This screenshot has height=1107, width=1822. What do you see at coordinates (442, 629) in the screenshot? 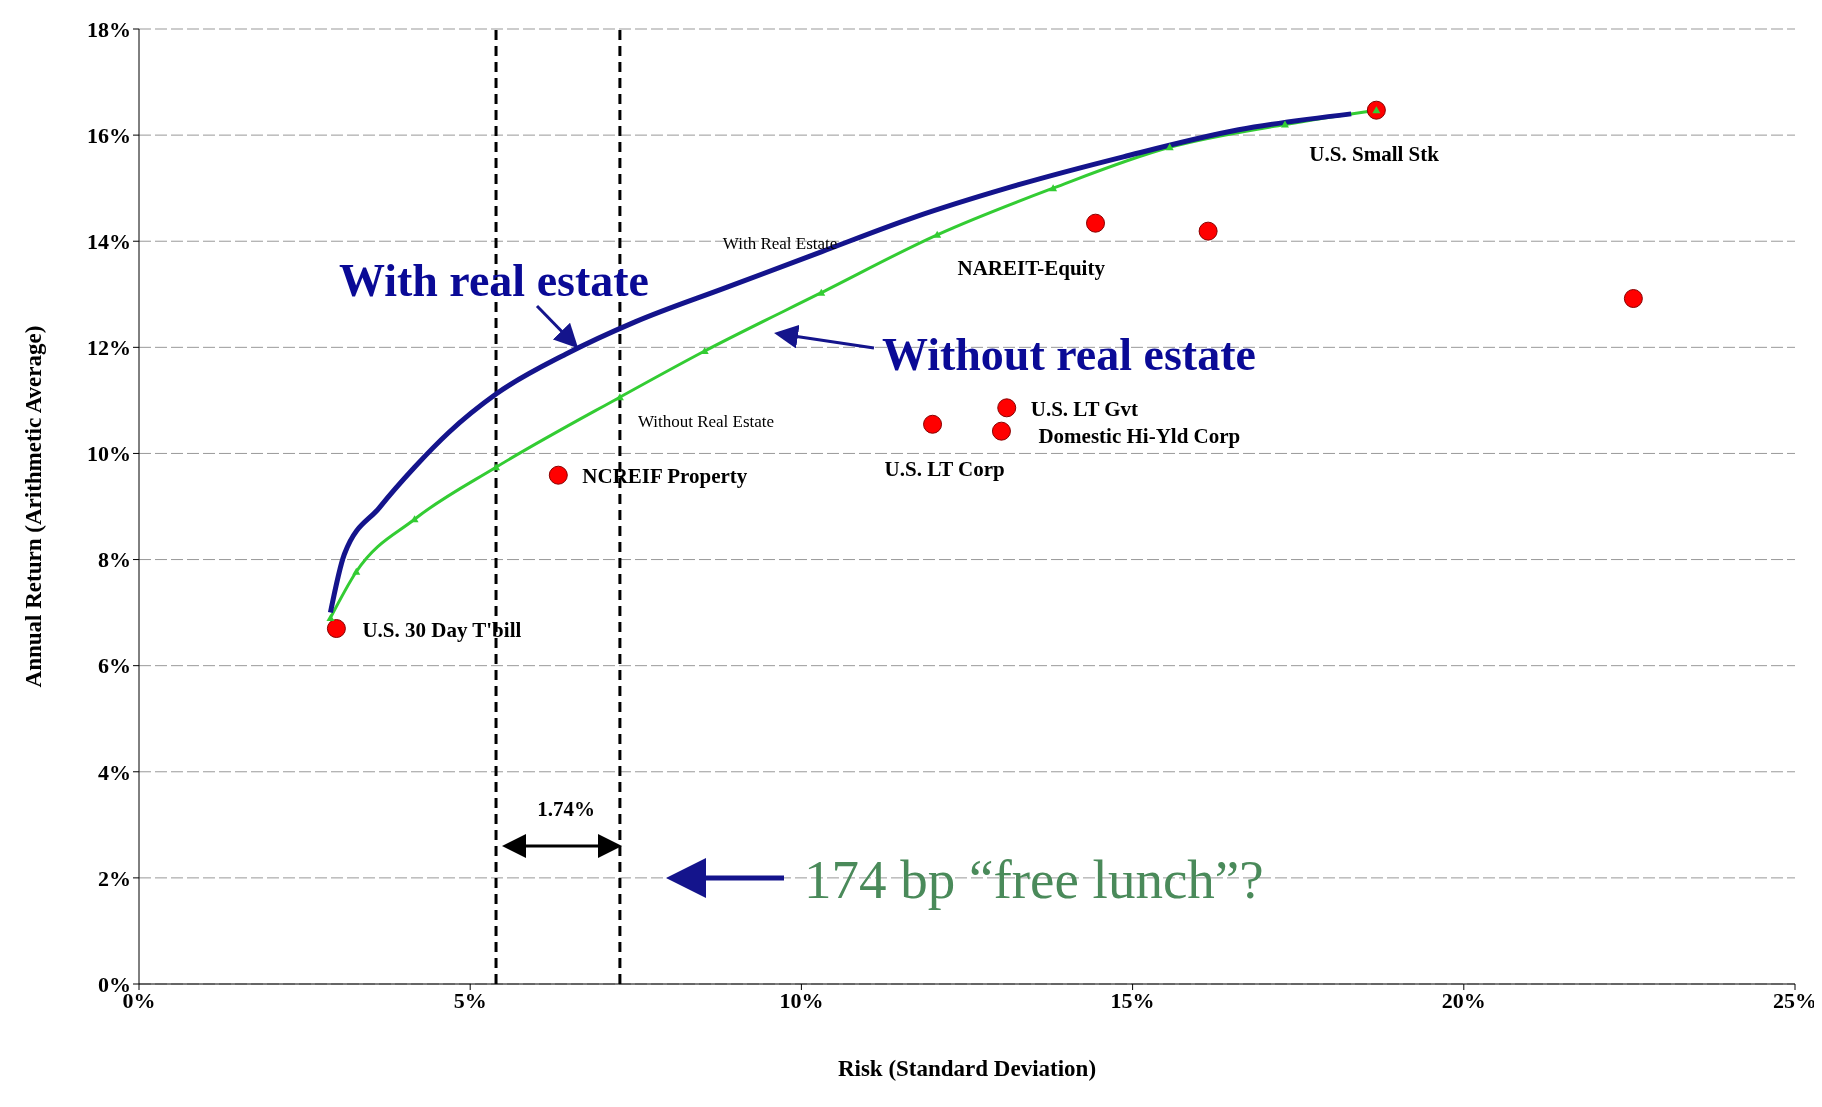
I see `annotation: U.S. 30 Day T'bill` at bounding box center [442, 629].